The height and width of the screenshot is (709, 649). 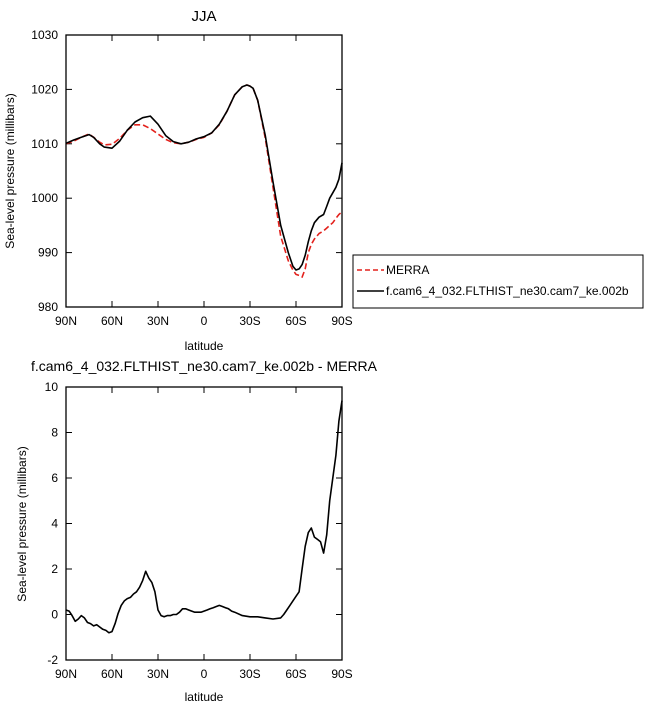 I want to click on top-y-tick-label: 1010, so click(x=44, y=144).